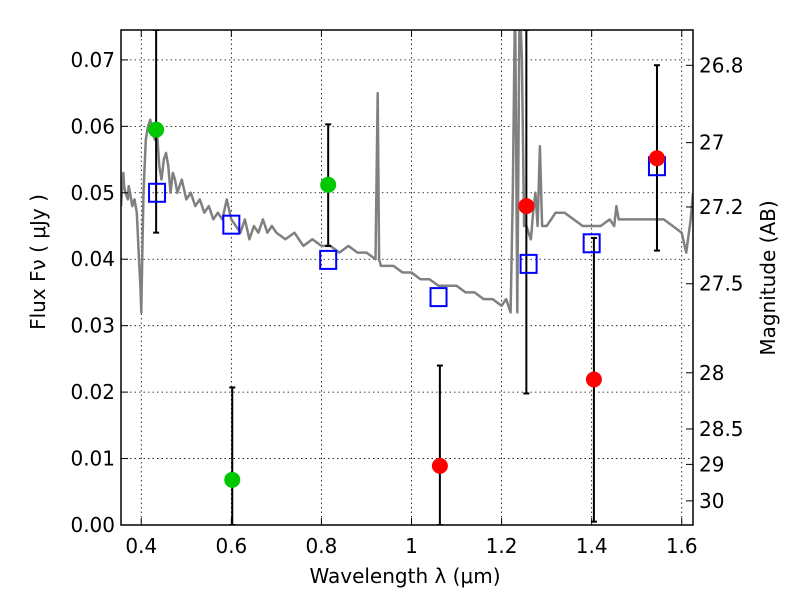 Image resolution: width=800 pixels, height=600 pixels. What do you see at coordinates (38, 262) in the screenshot?
I see `y-axis-title: Flux Fν ( μJy )` at bounding box center [38, 262].